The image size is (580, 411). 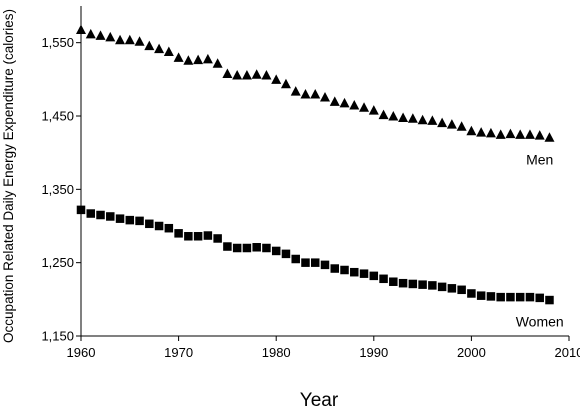 I want to click on y-tick-label: 1,150, so click(x=57, y=336).